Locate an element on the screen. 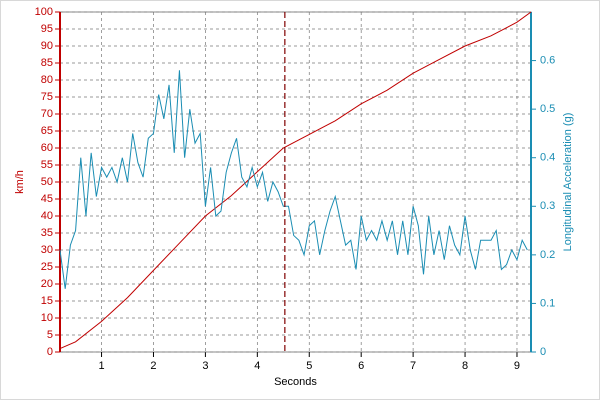  y2-tick-label: 0.6 is located at coordinates (547, 60).